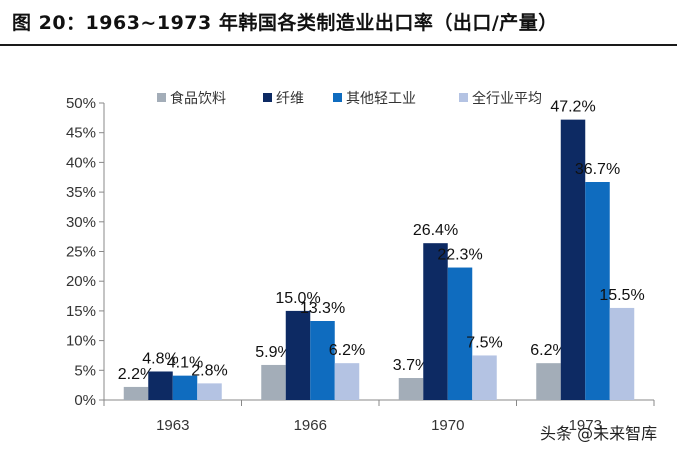 This screenshot has height=452, width=677. Describe the element at coordinates (81, 252) in the screenshot. I see `y-tick-label: 25%` at that location.